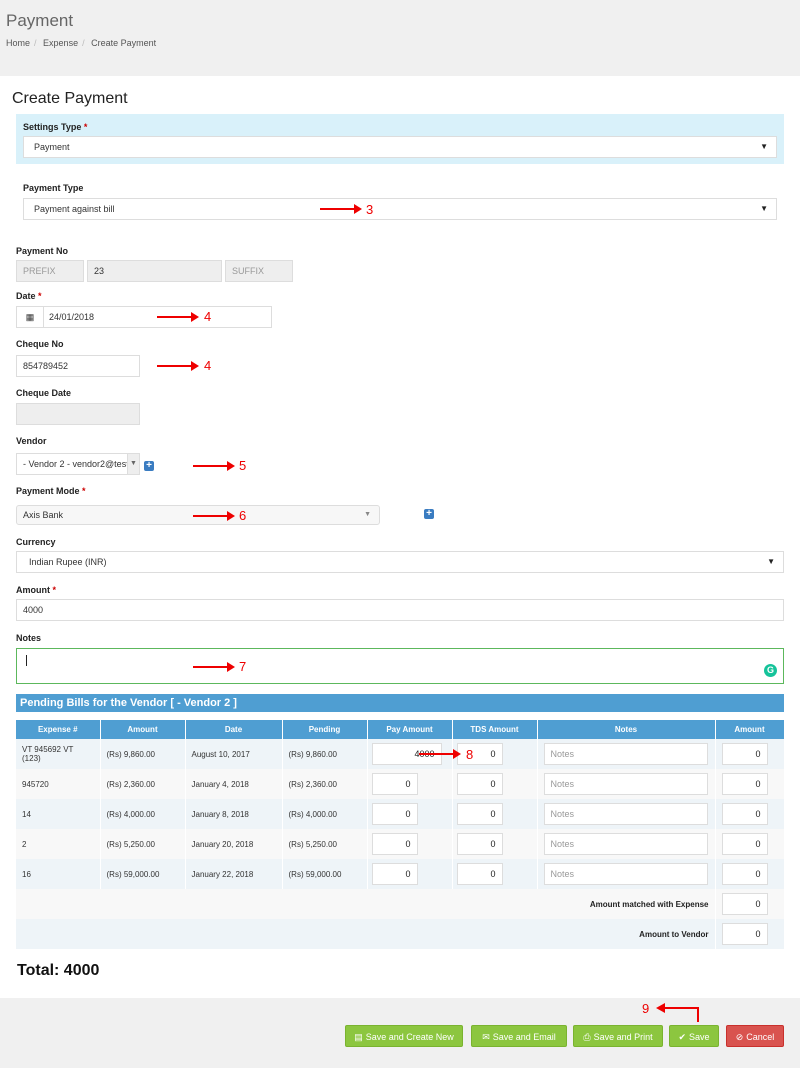 The width and height of the screenshot is (800, 1068). What do you see at coordinates (234, 874) in the screenshot?
I see `bill-date: January 22, 2018` at bounding box center [234, 874].